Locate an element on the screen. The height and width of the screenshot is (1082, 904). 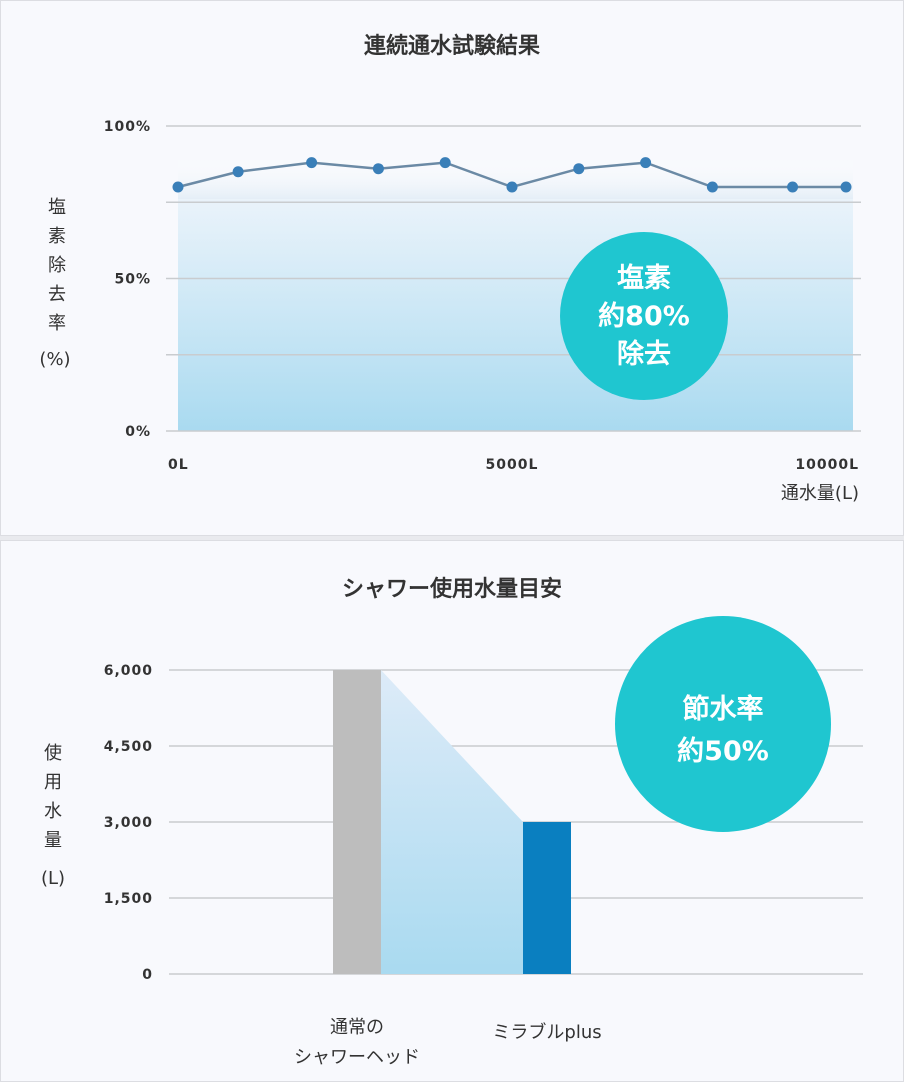
y-tick-label: 6,000 is located at coordinates (128, 671).